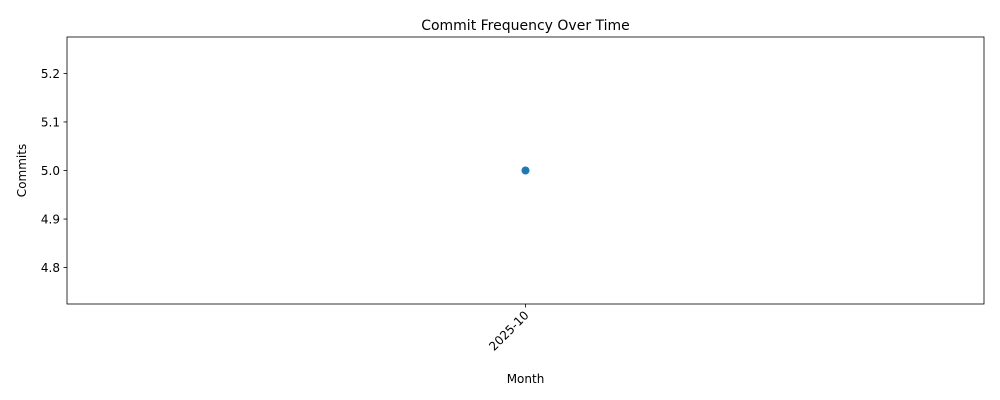 The image size is (1000, 400). What do you see at coordinates (22, 170) in the screenshot?
I see `y-axis-label: Commits` at bounding box center [22, 170].